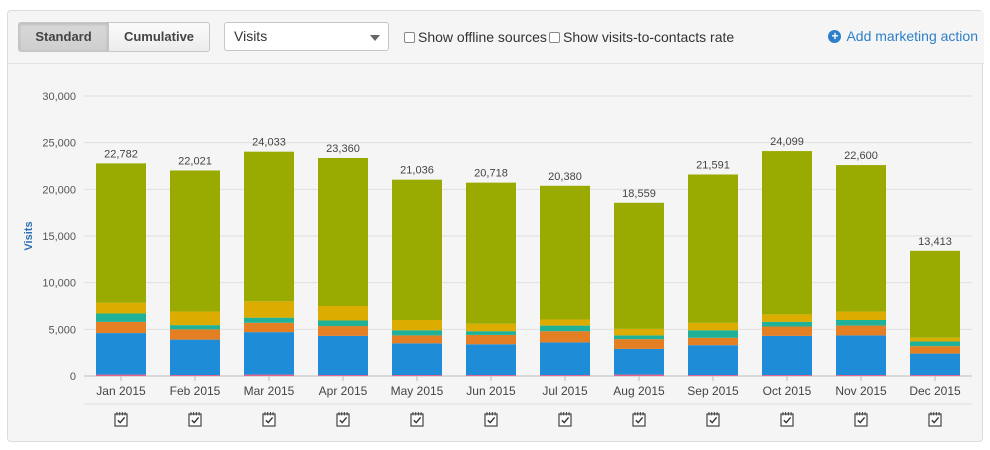 This screenshot has height=450, width=990. I want to click on plus-circle-icon: +, so click(835, 36).